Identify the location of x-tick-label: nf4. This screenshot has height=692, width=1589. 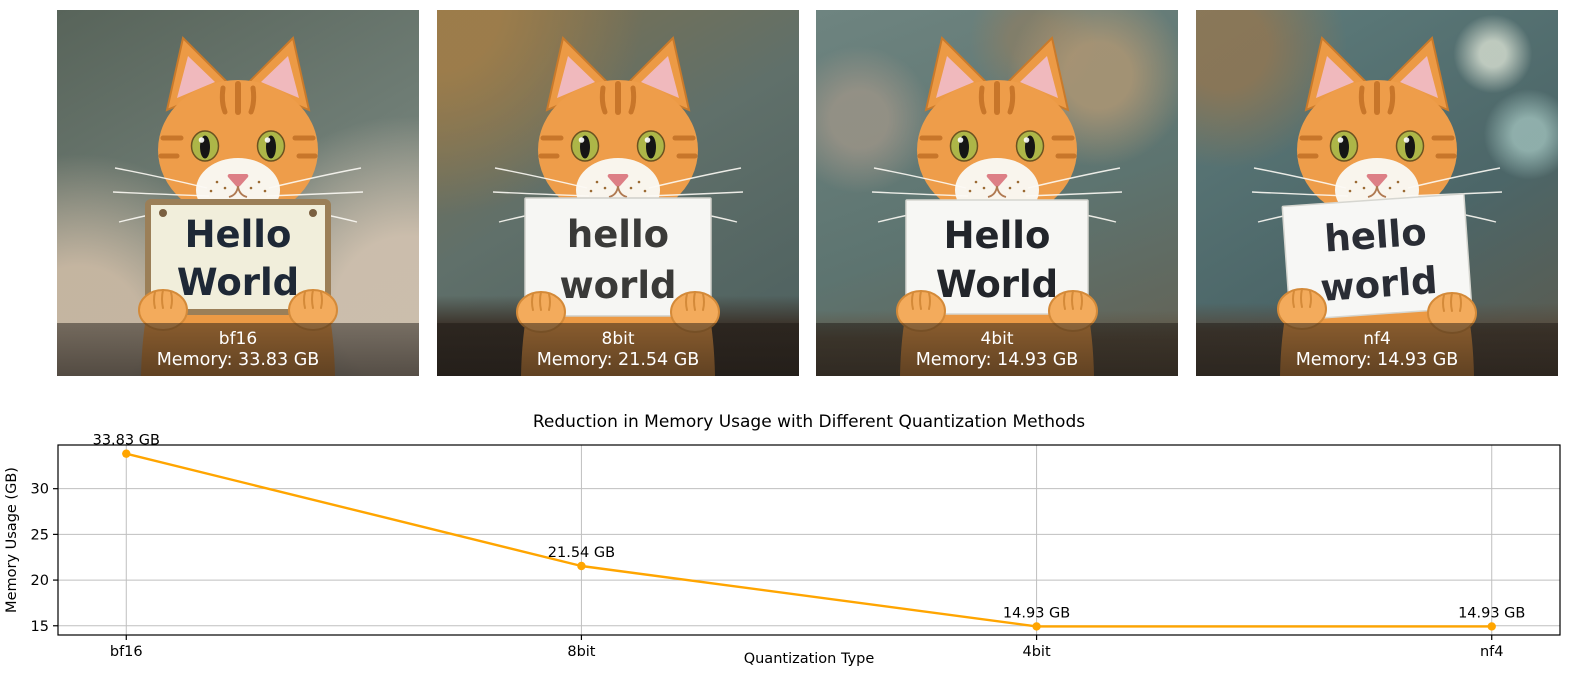
(1492, 652).